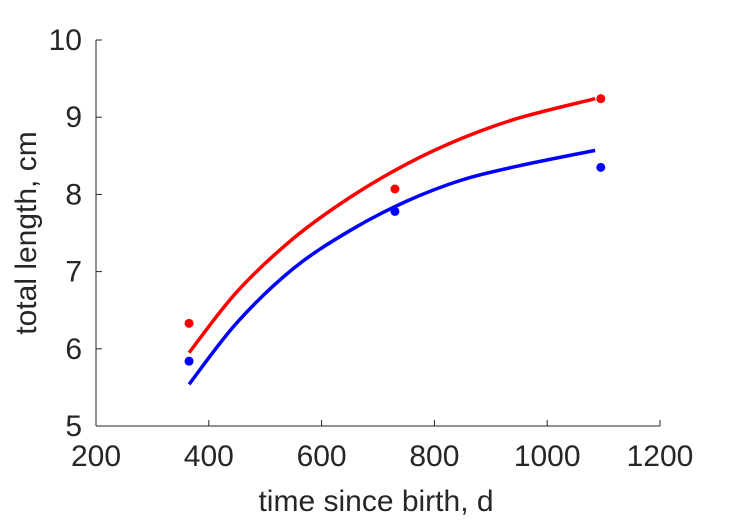 The height and width of the screenshot is (521, 729). Describe the element at coordinates (65, 40) in the screenshot. I see `y-tick-label: 10` at that location.